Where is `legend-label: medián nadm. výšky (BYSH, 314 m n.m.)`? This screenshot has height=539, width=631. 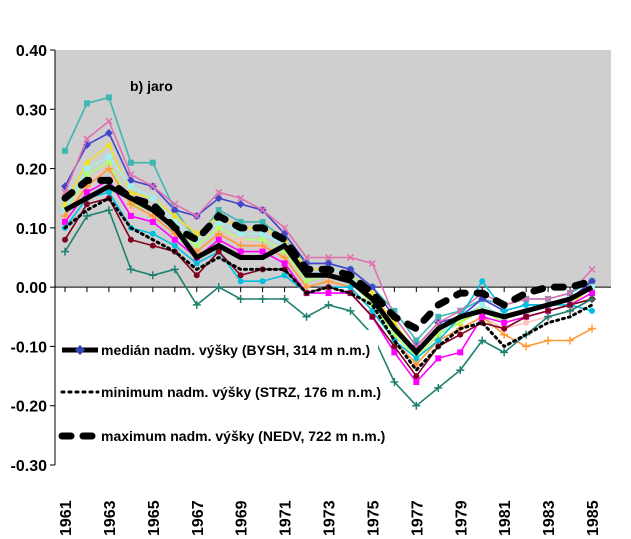
legend-label: medián nadm. výšky (BYSH, 314 m n.m.) is located at coordinates (235, 350).